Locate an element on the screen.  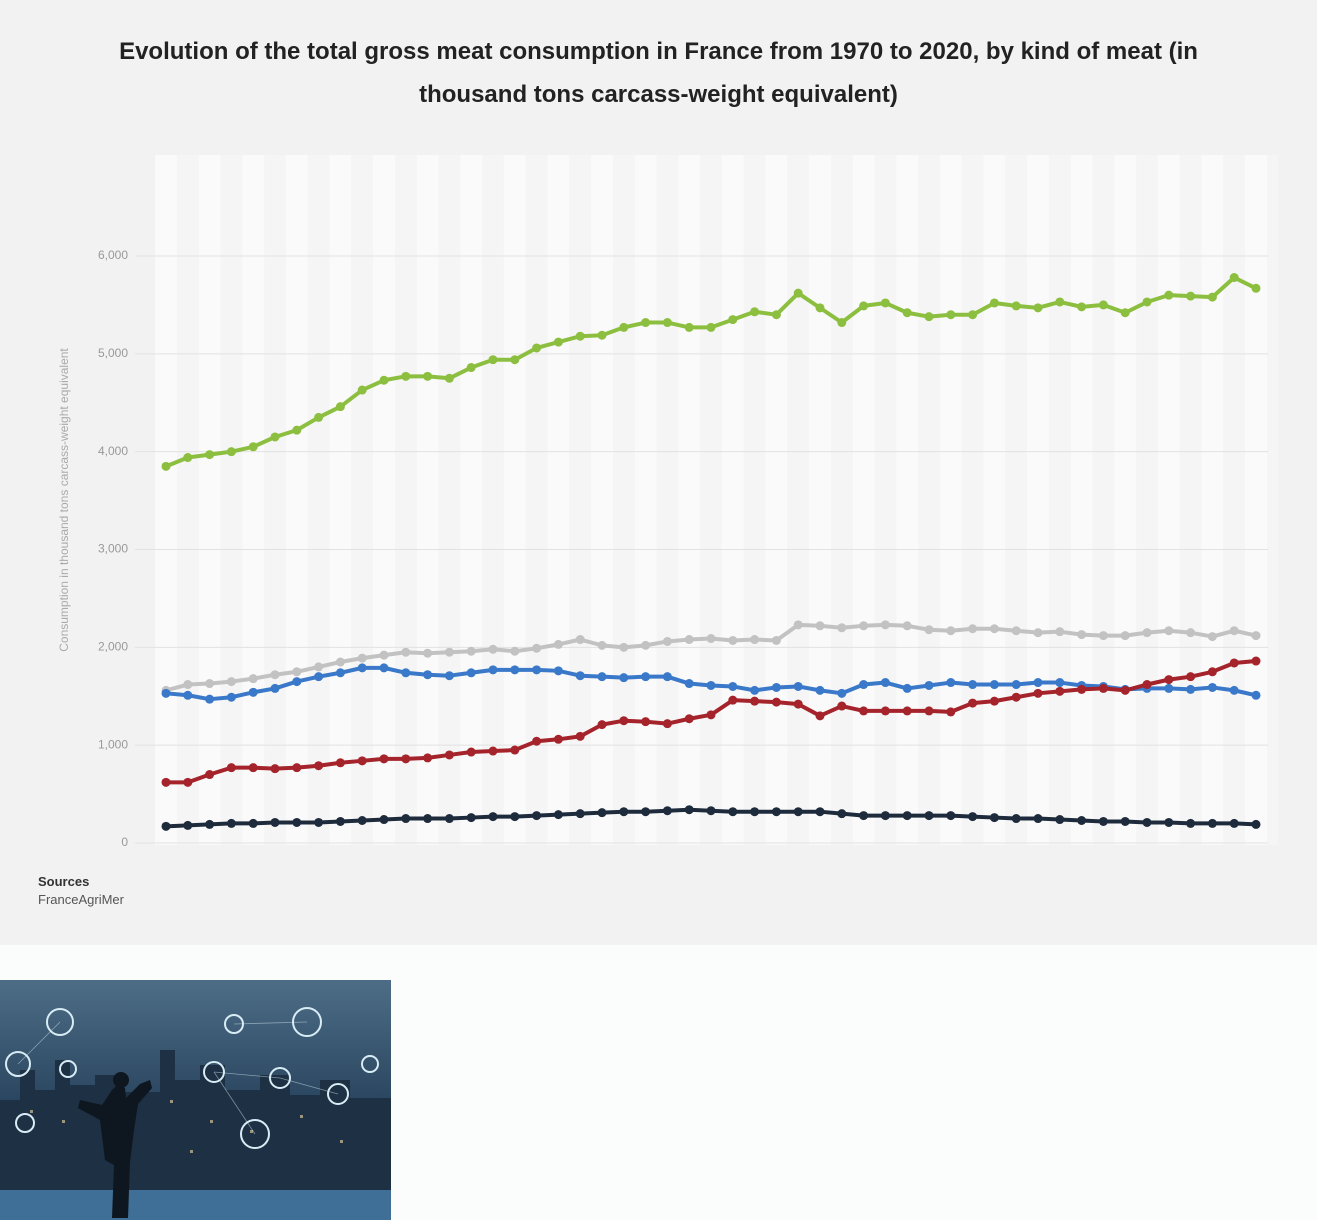
y-tick-label: 2,000 is located at coordinates (113, 647).